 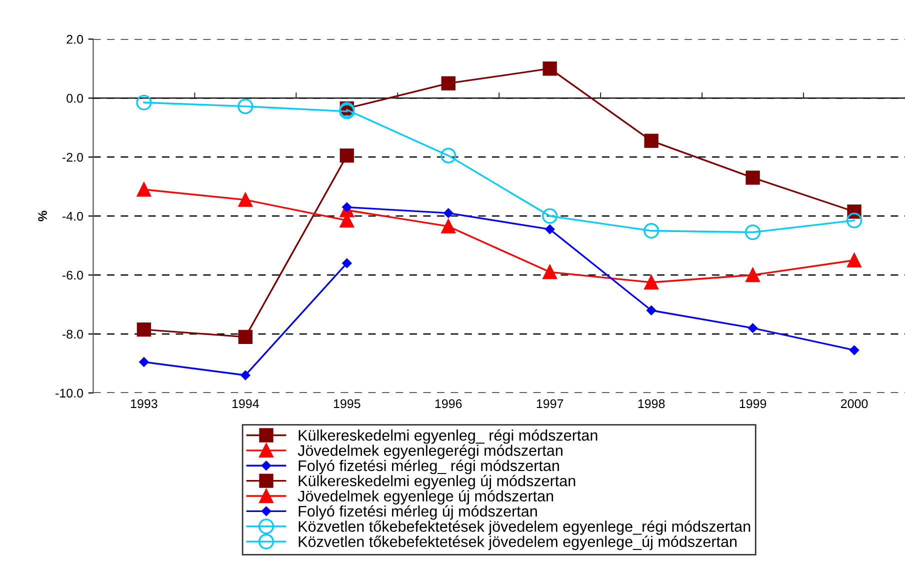 What do you see at coordinates (430, 451) in the screenshot?
I see `legend-label: Jövedelmek egyenlegerégi módszertan` at bounding box center [430, 451].